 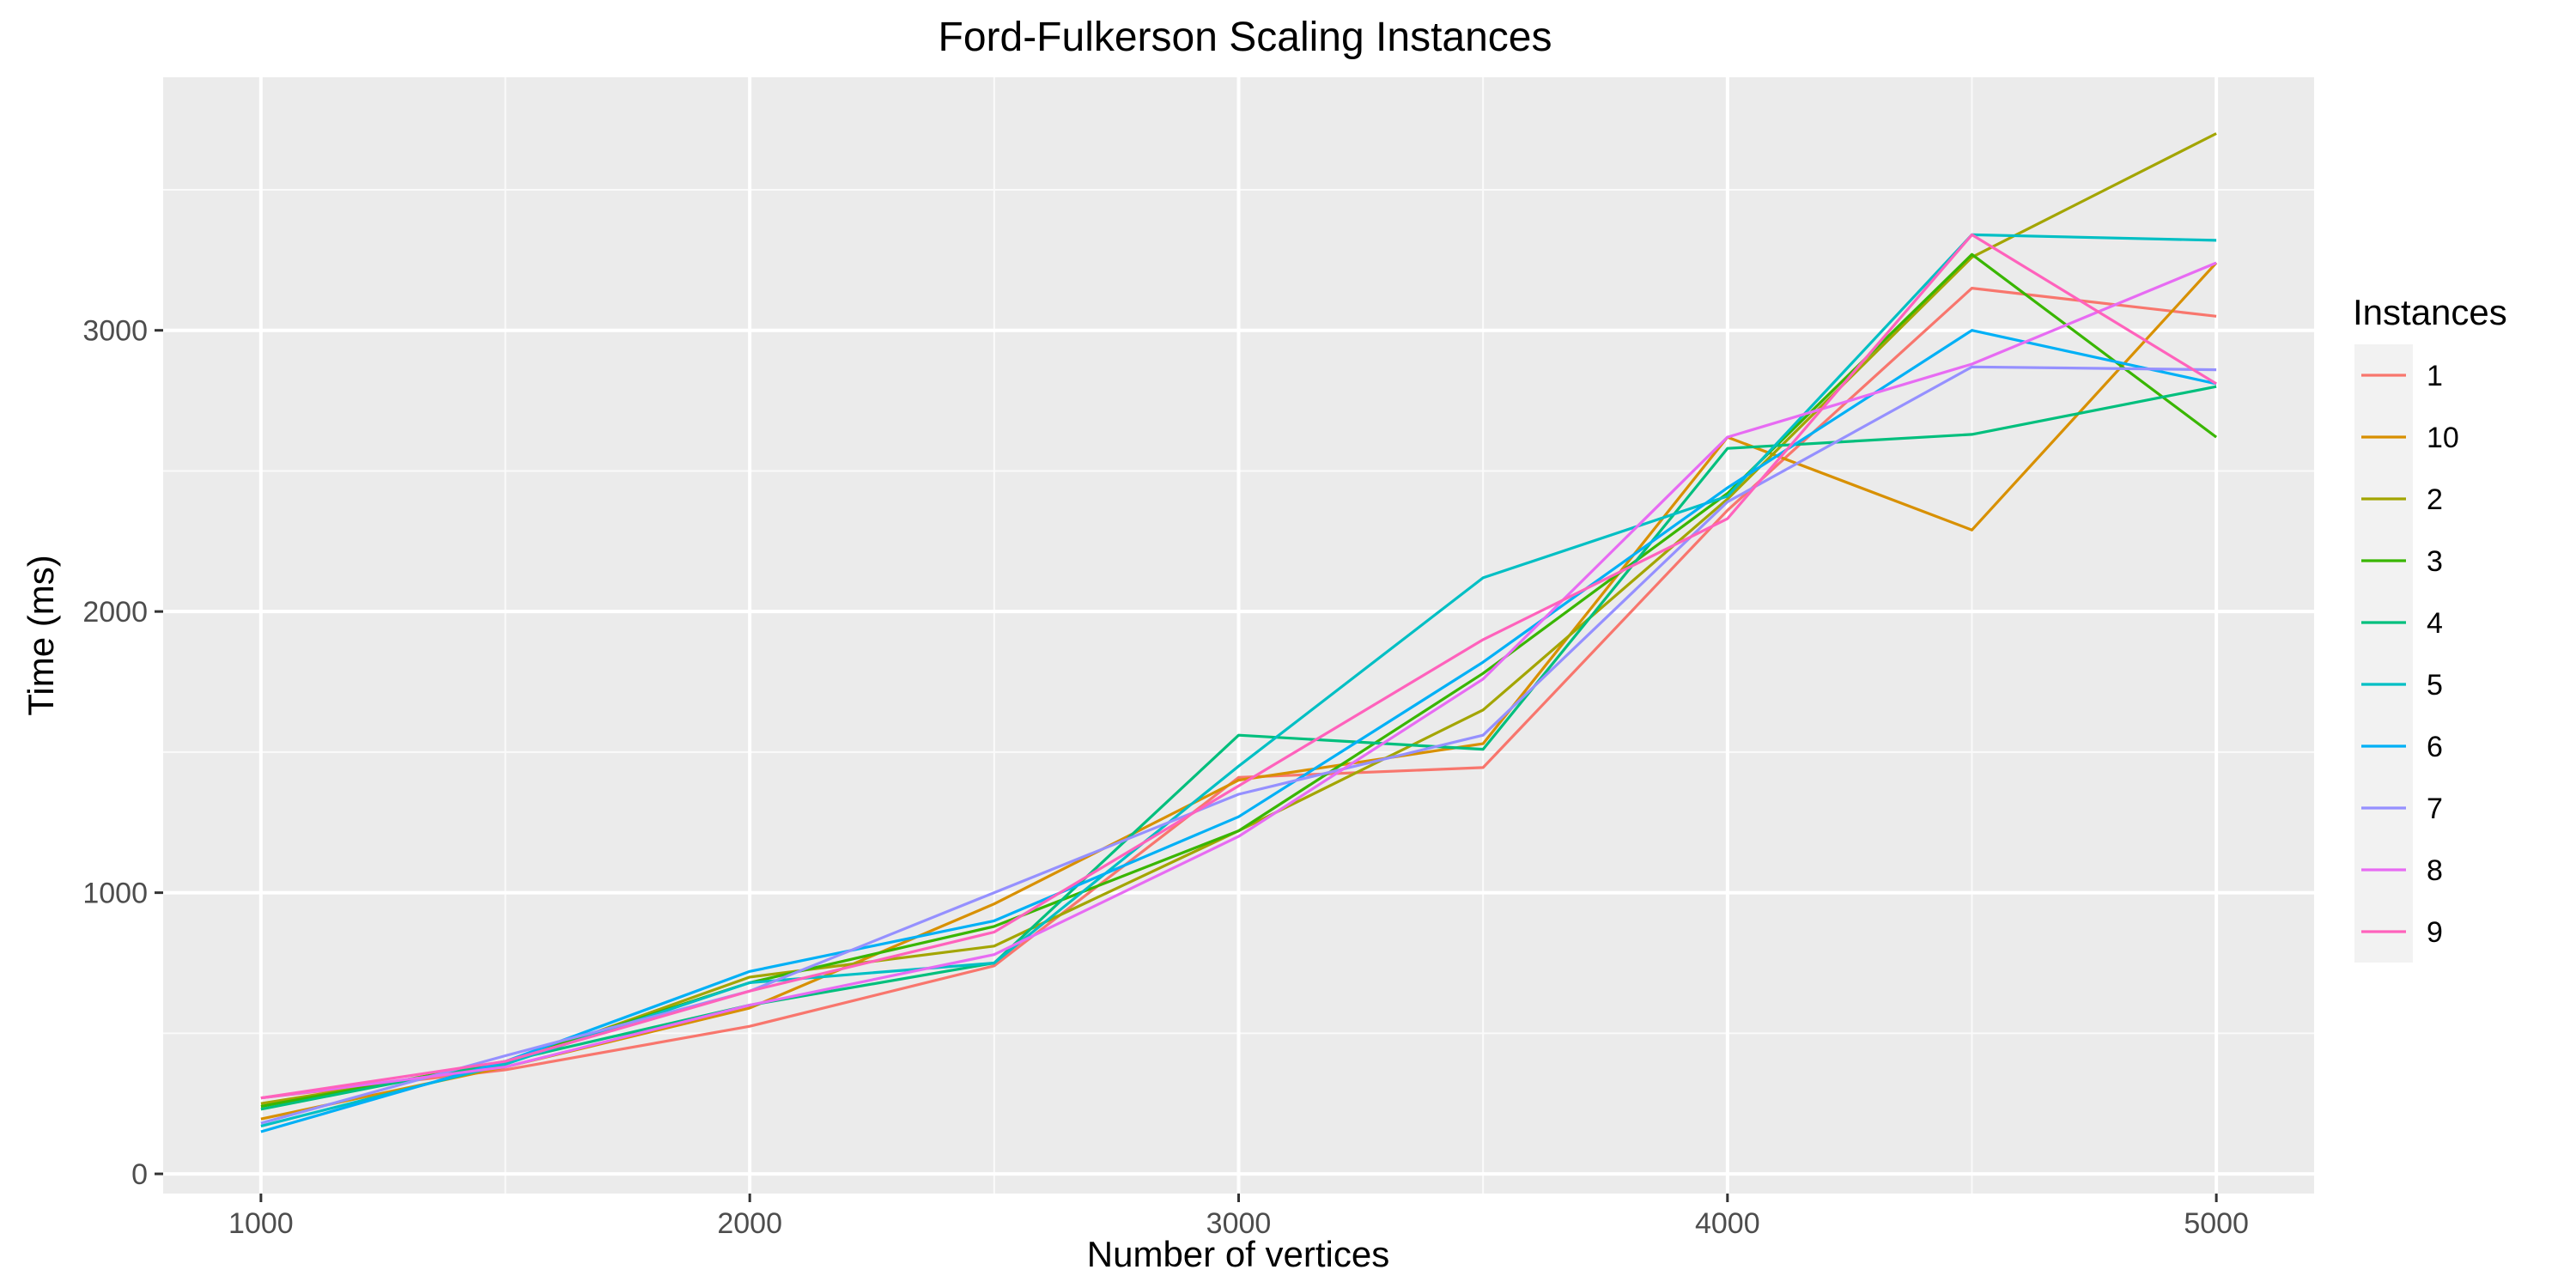 I want to click on legend-label-2: 2, so click(x=2435, y=499).